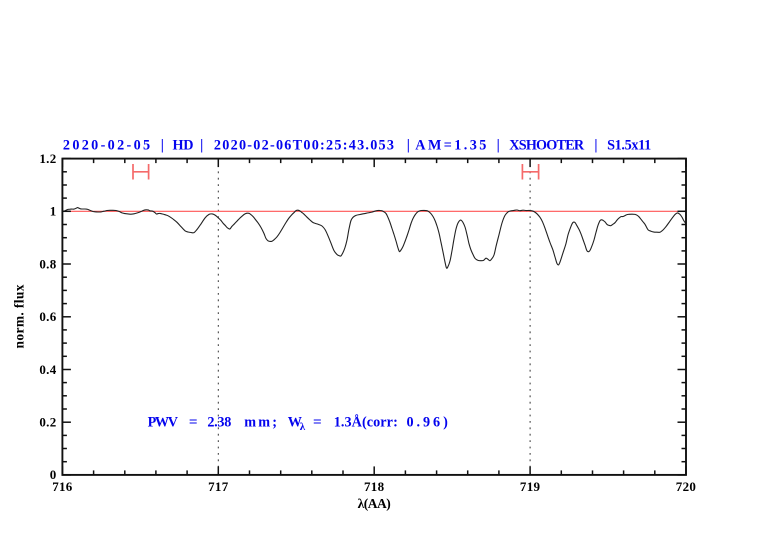 This screenshot has height=542, width=782. What do you see at coordinates (530, 486) in the screenshot?
I see `svg-text: 719` at bounding box center [530, 486].